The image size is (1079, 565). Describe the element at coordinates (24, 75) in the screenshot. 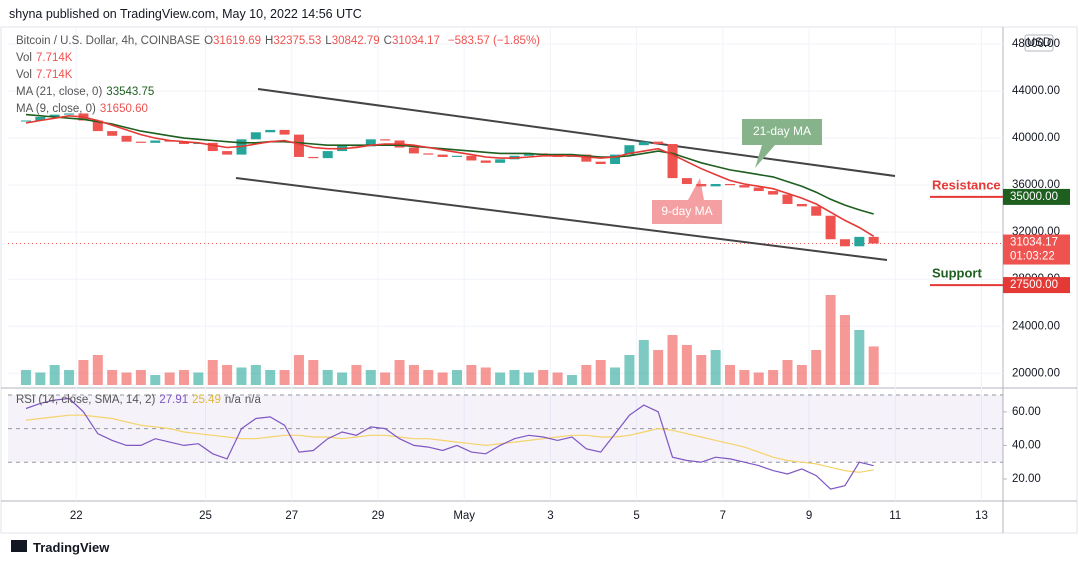

I see `vol-name: Vol` at that location.